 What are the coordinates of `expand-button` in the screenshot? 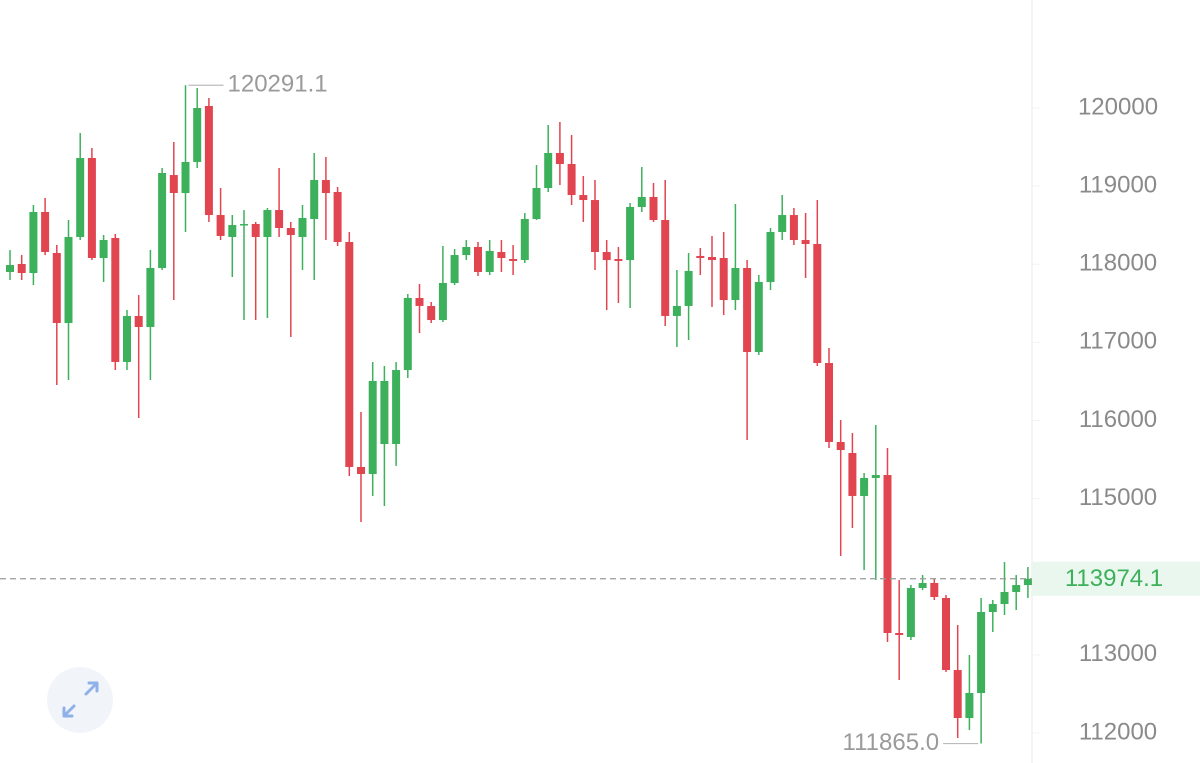 It's located at (80, 700).